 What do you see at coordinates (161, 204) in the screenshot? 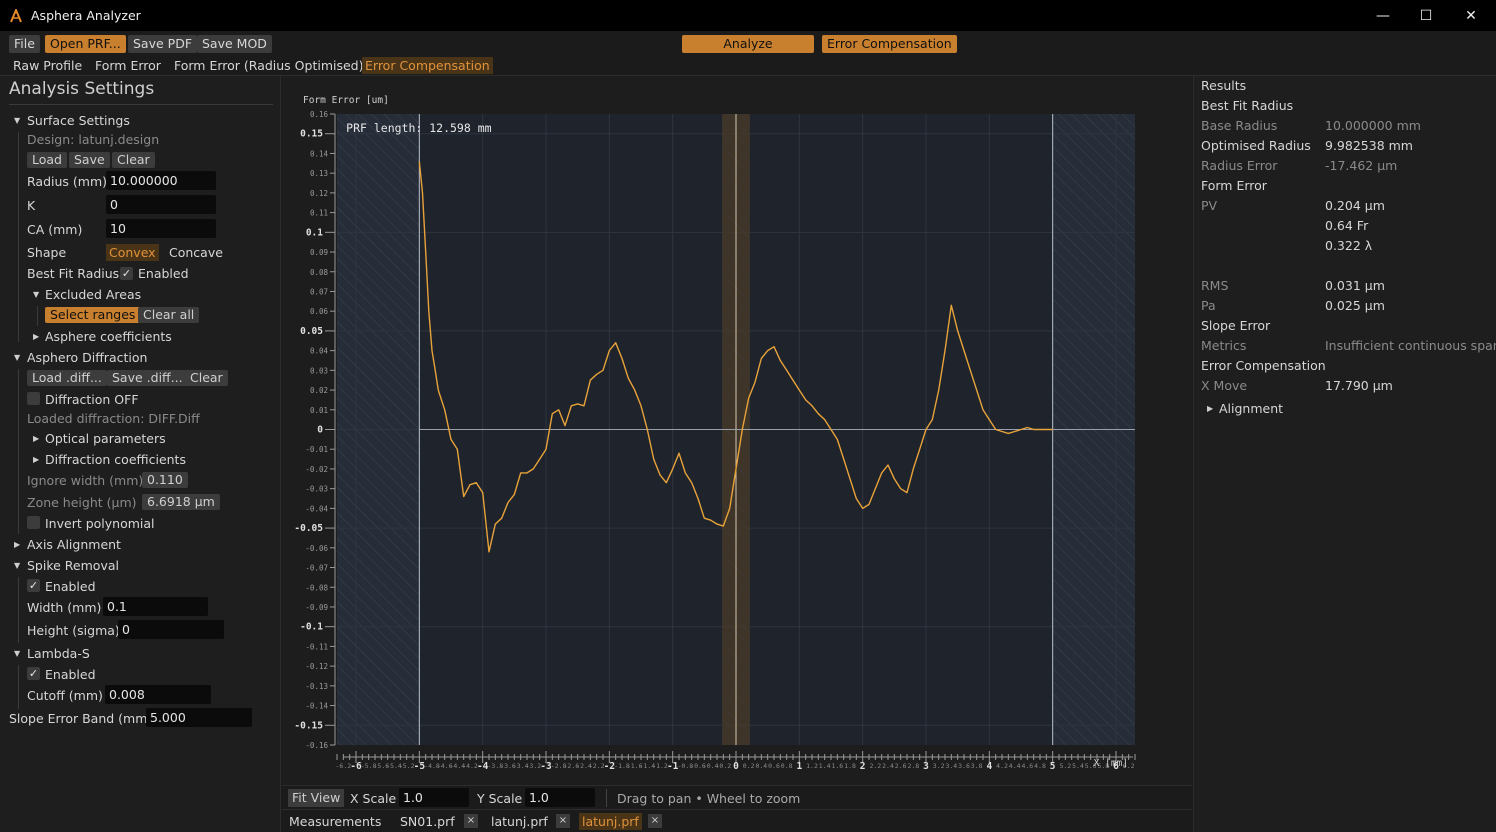
I see `k-input: 0` at bounding box center [161, 204].